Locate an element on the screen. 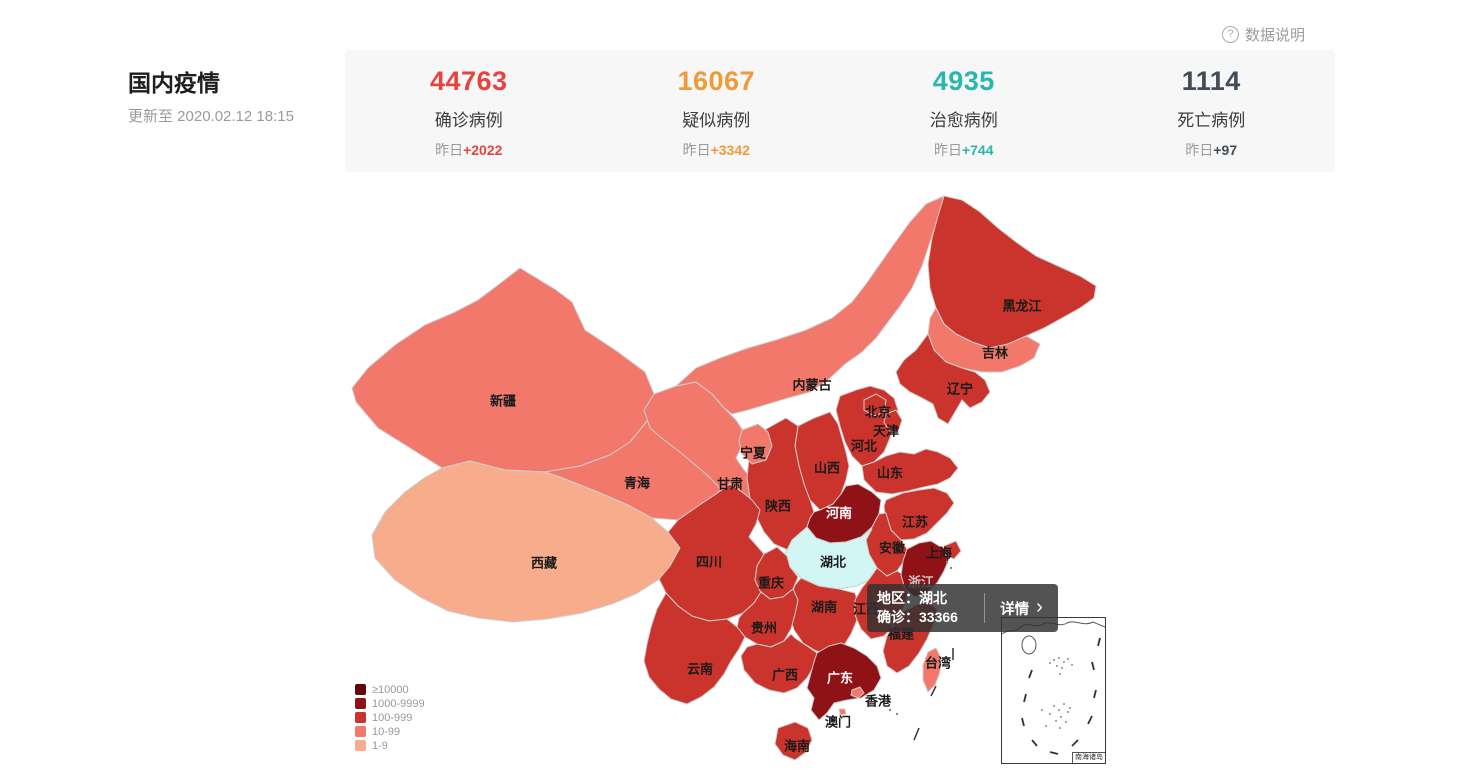  legend-item-10-99: 10-99 is located at coordinates (390, 731).